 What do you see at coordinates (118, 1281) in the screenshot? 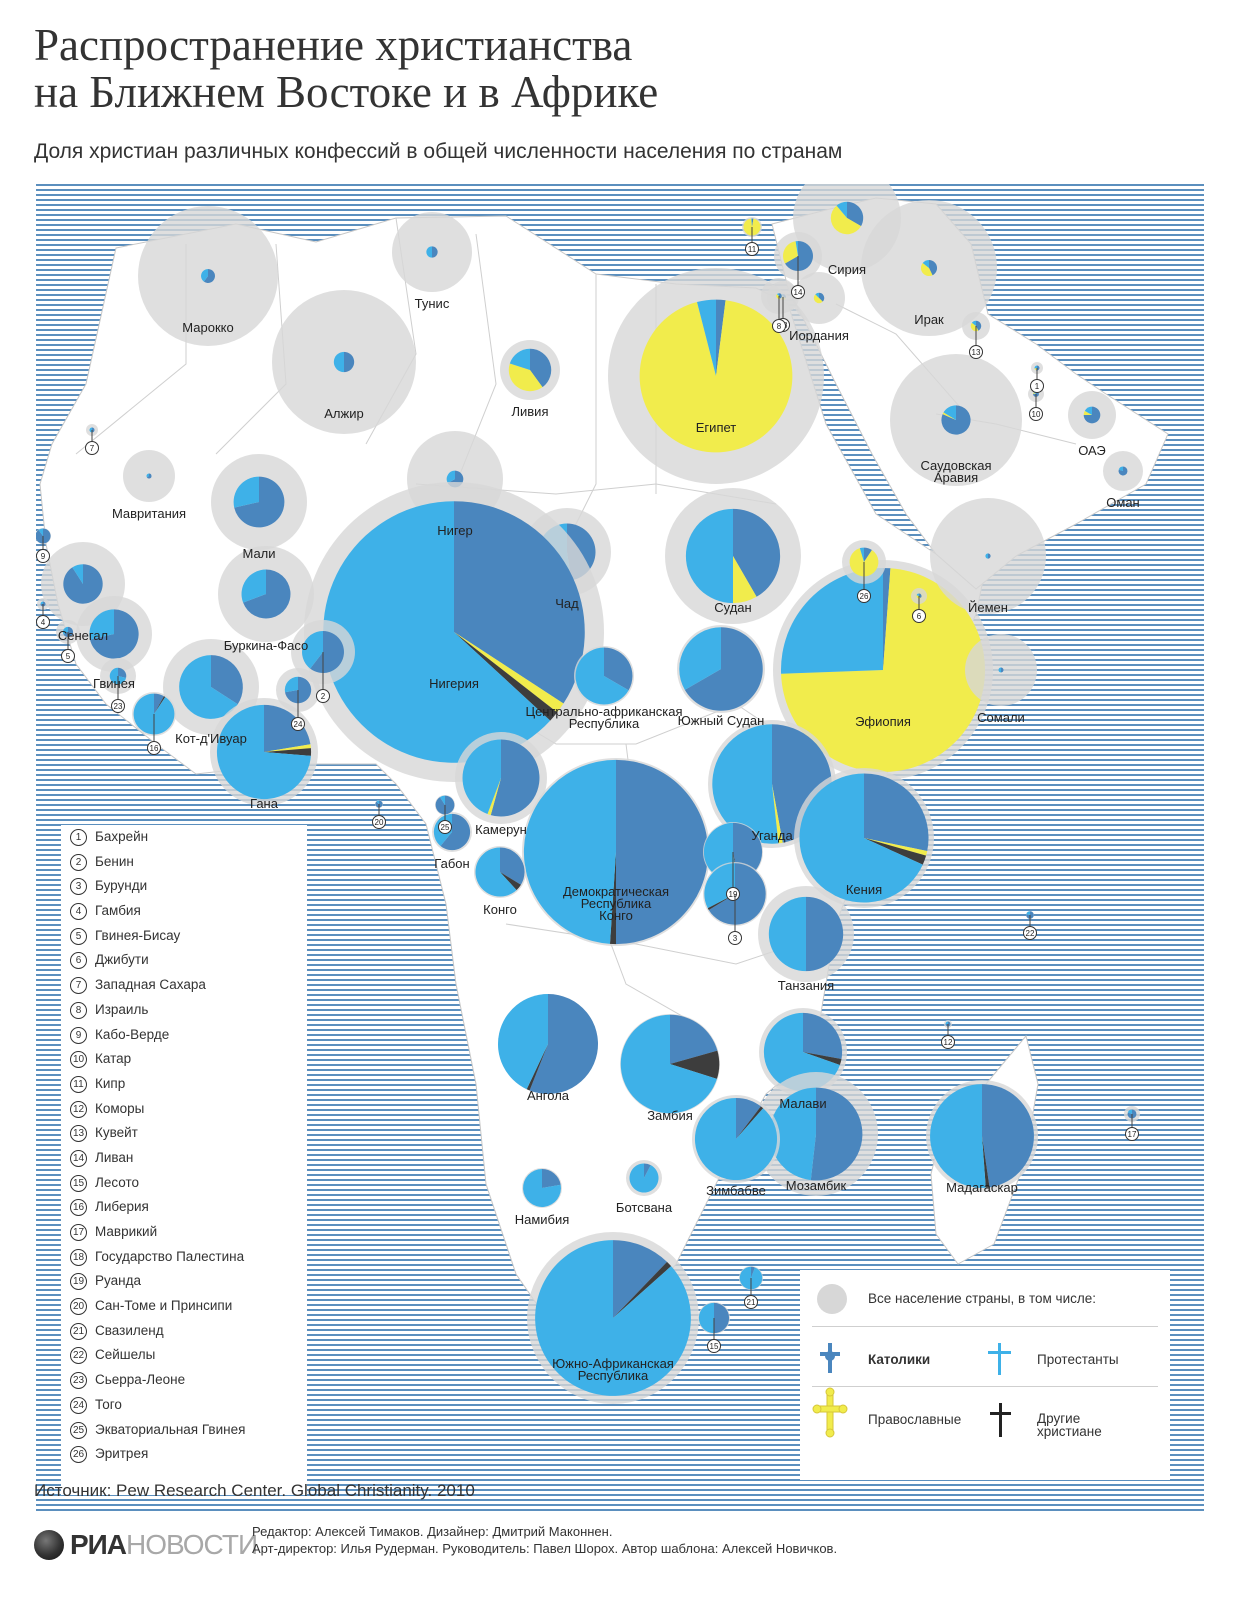
I see `legend-country-name: Руанда` at bounding box center [118, 1281].